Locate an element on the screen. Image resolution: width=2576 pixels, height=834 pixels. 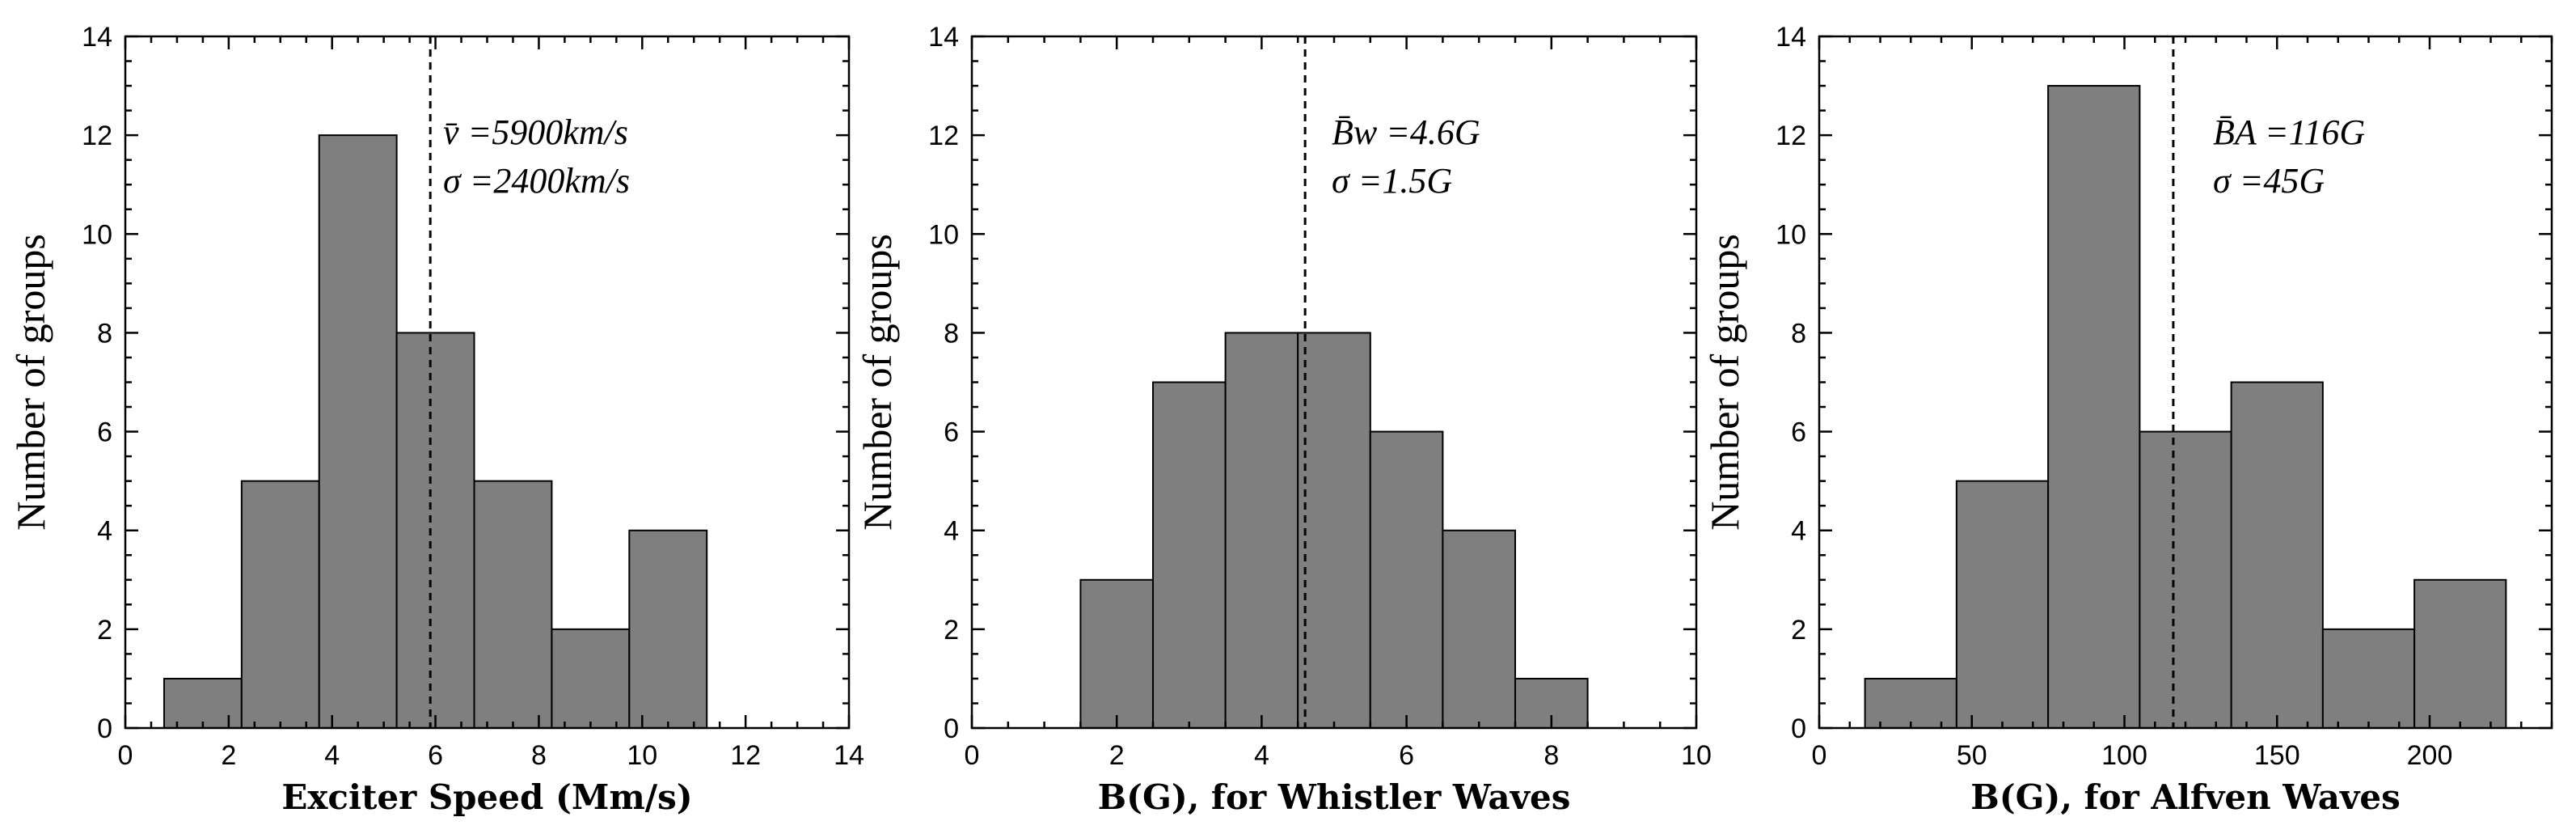
x-tick-label: 100 is located at coordinates (2124, 755).